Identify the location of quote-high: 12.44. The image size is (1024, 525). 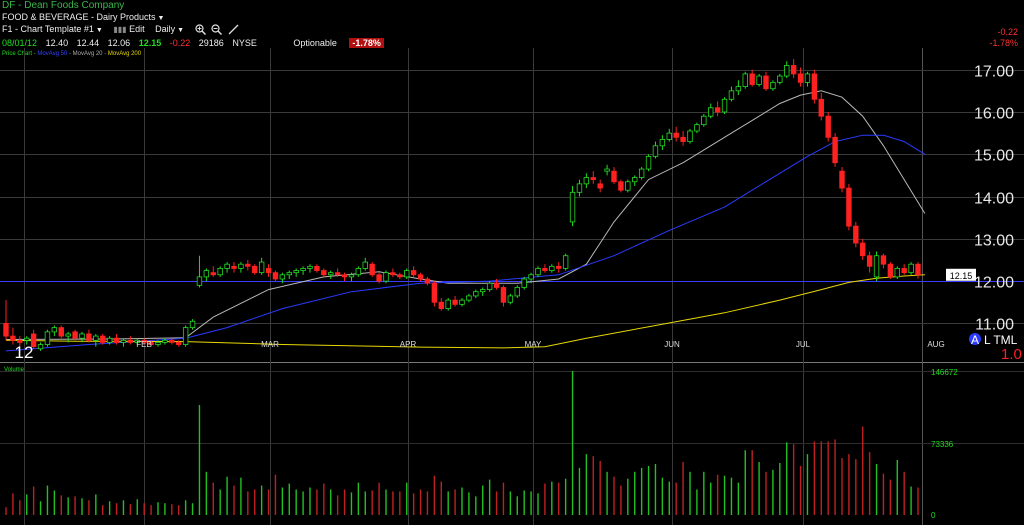
(88, 43).